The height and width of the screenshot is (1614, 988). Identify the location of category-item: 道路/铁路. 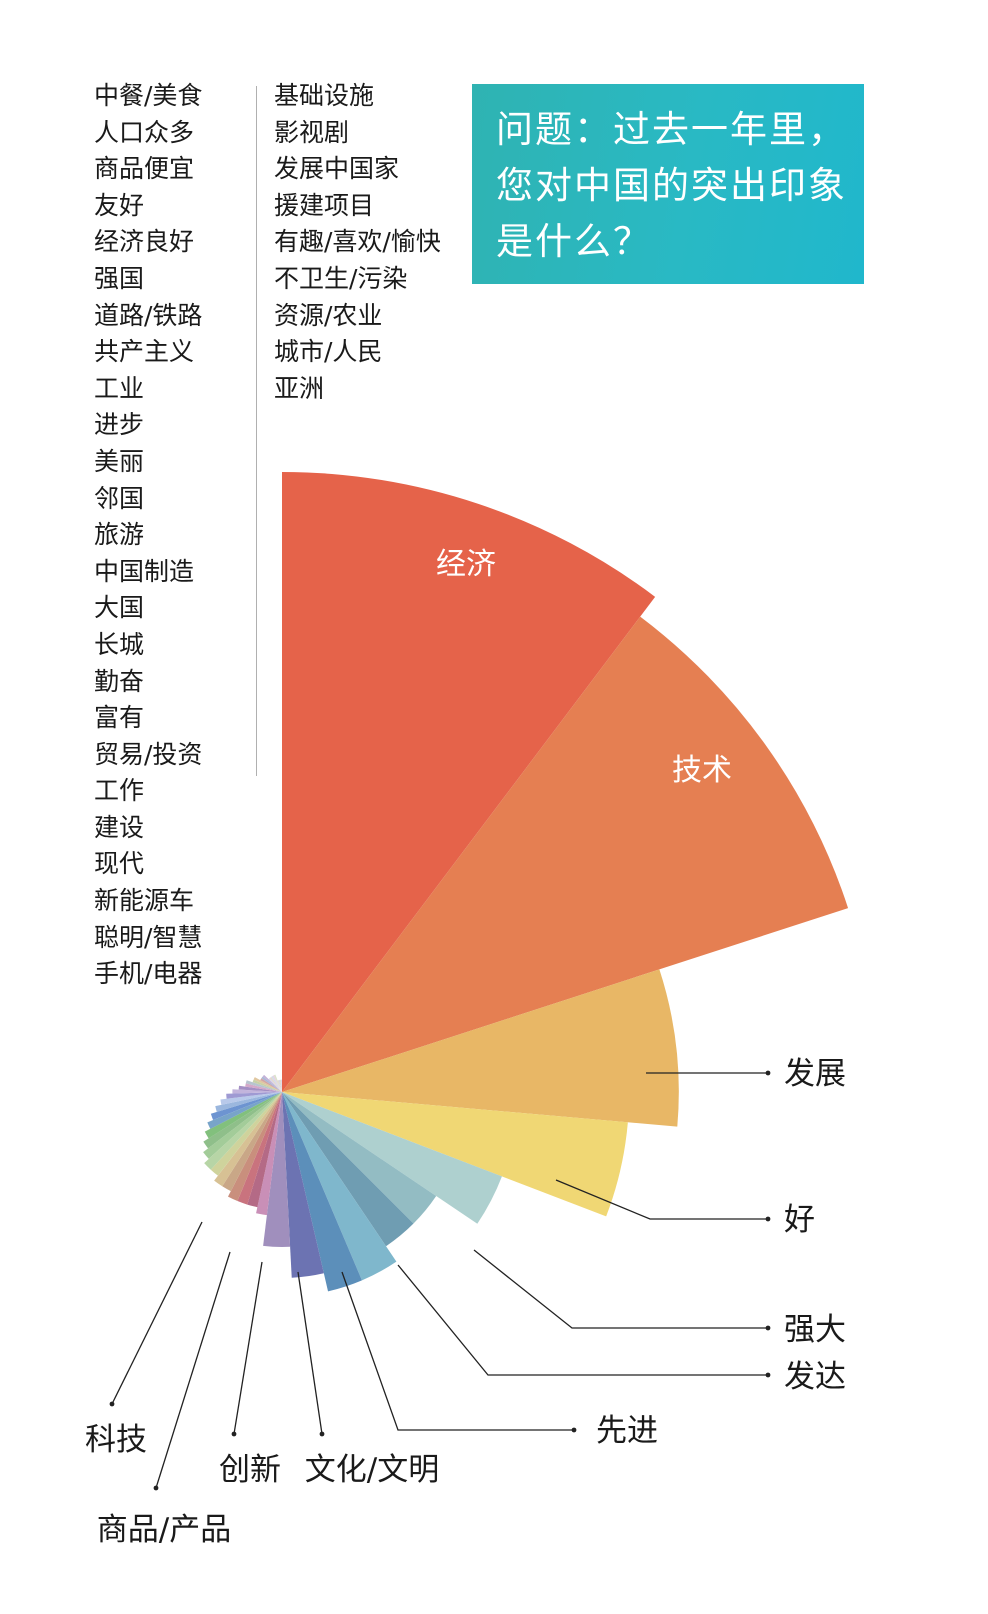
(148, 315).